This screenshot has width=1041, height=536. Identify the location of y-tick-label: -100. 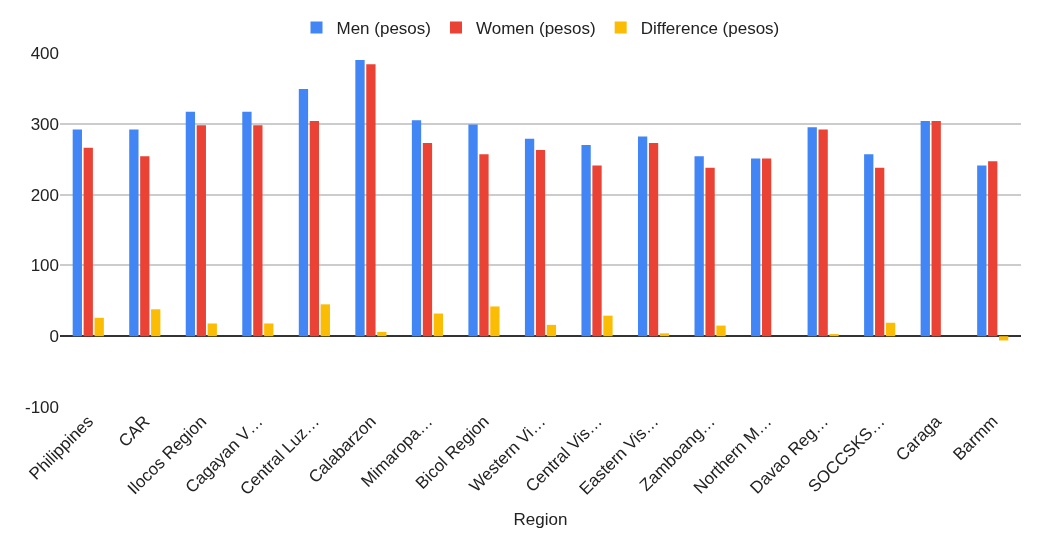
(41, 407).